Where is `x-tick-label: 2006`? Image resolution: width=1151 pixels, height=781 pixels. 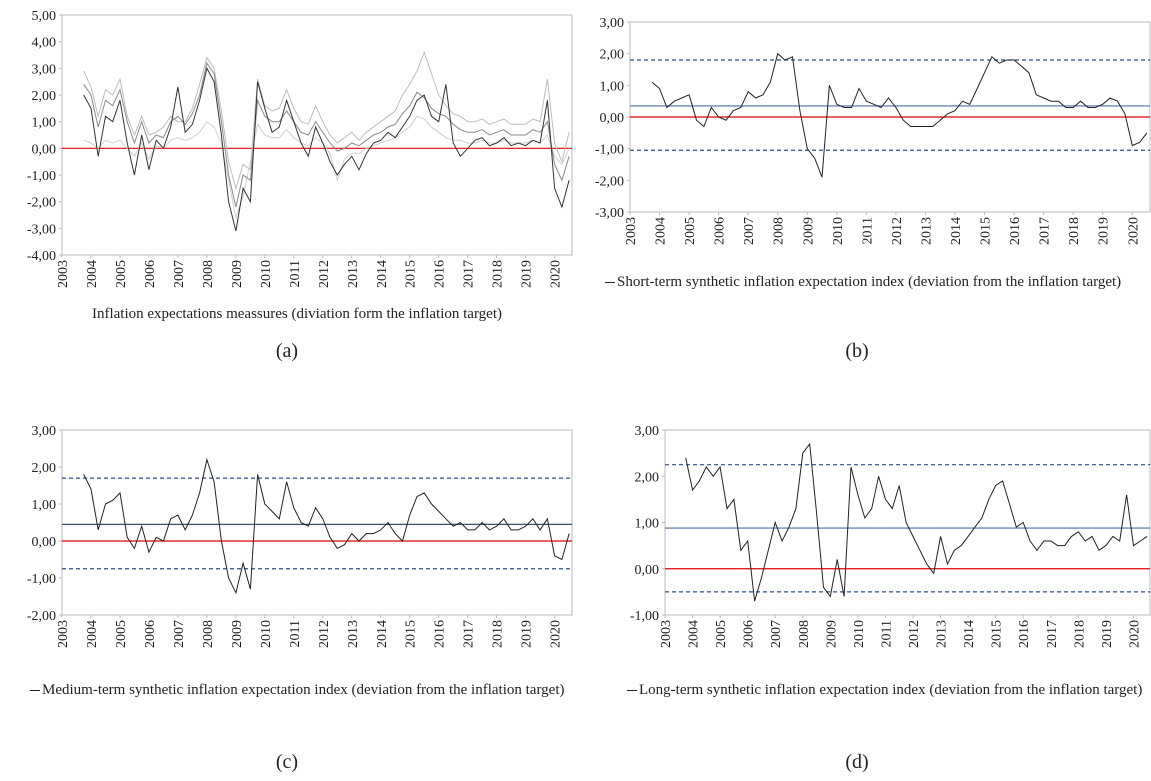 x-tick-label: 2006 is located at coordinates (150, 274).